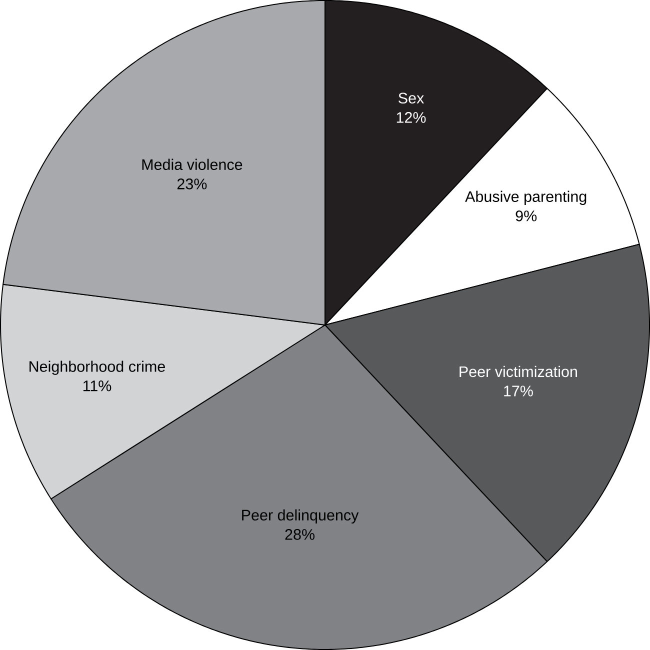 The width and height of the screenshot is (650, 650). I want to click on data-label: 23%, so click(192, 184).